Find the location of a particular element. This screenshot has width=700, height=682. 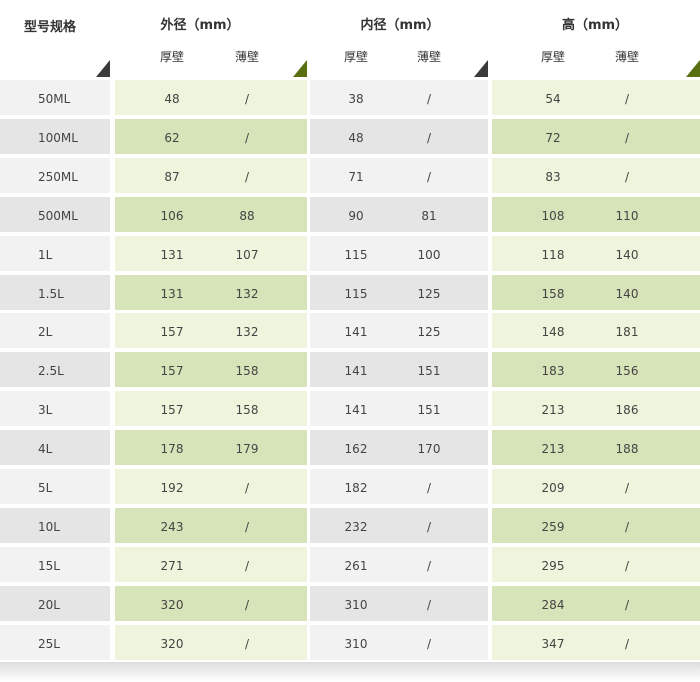

model-cell: 250ML is located at coordinates (55, 175).